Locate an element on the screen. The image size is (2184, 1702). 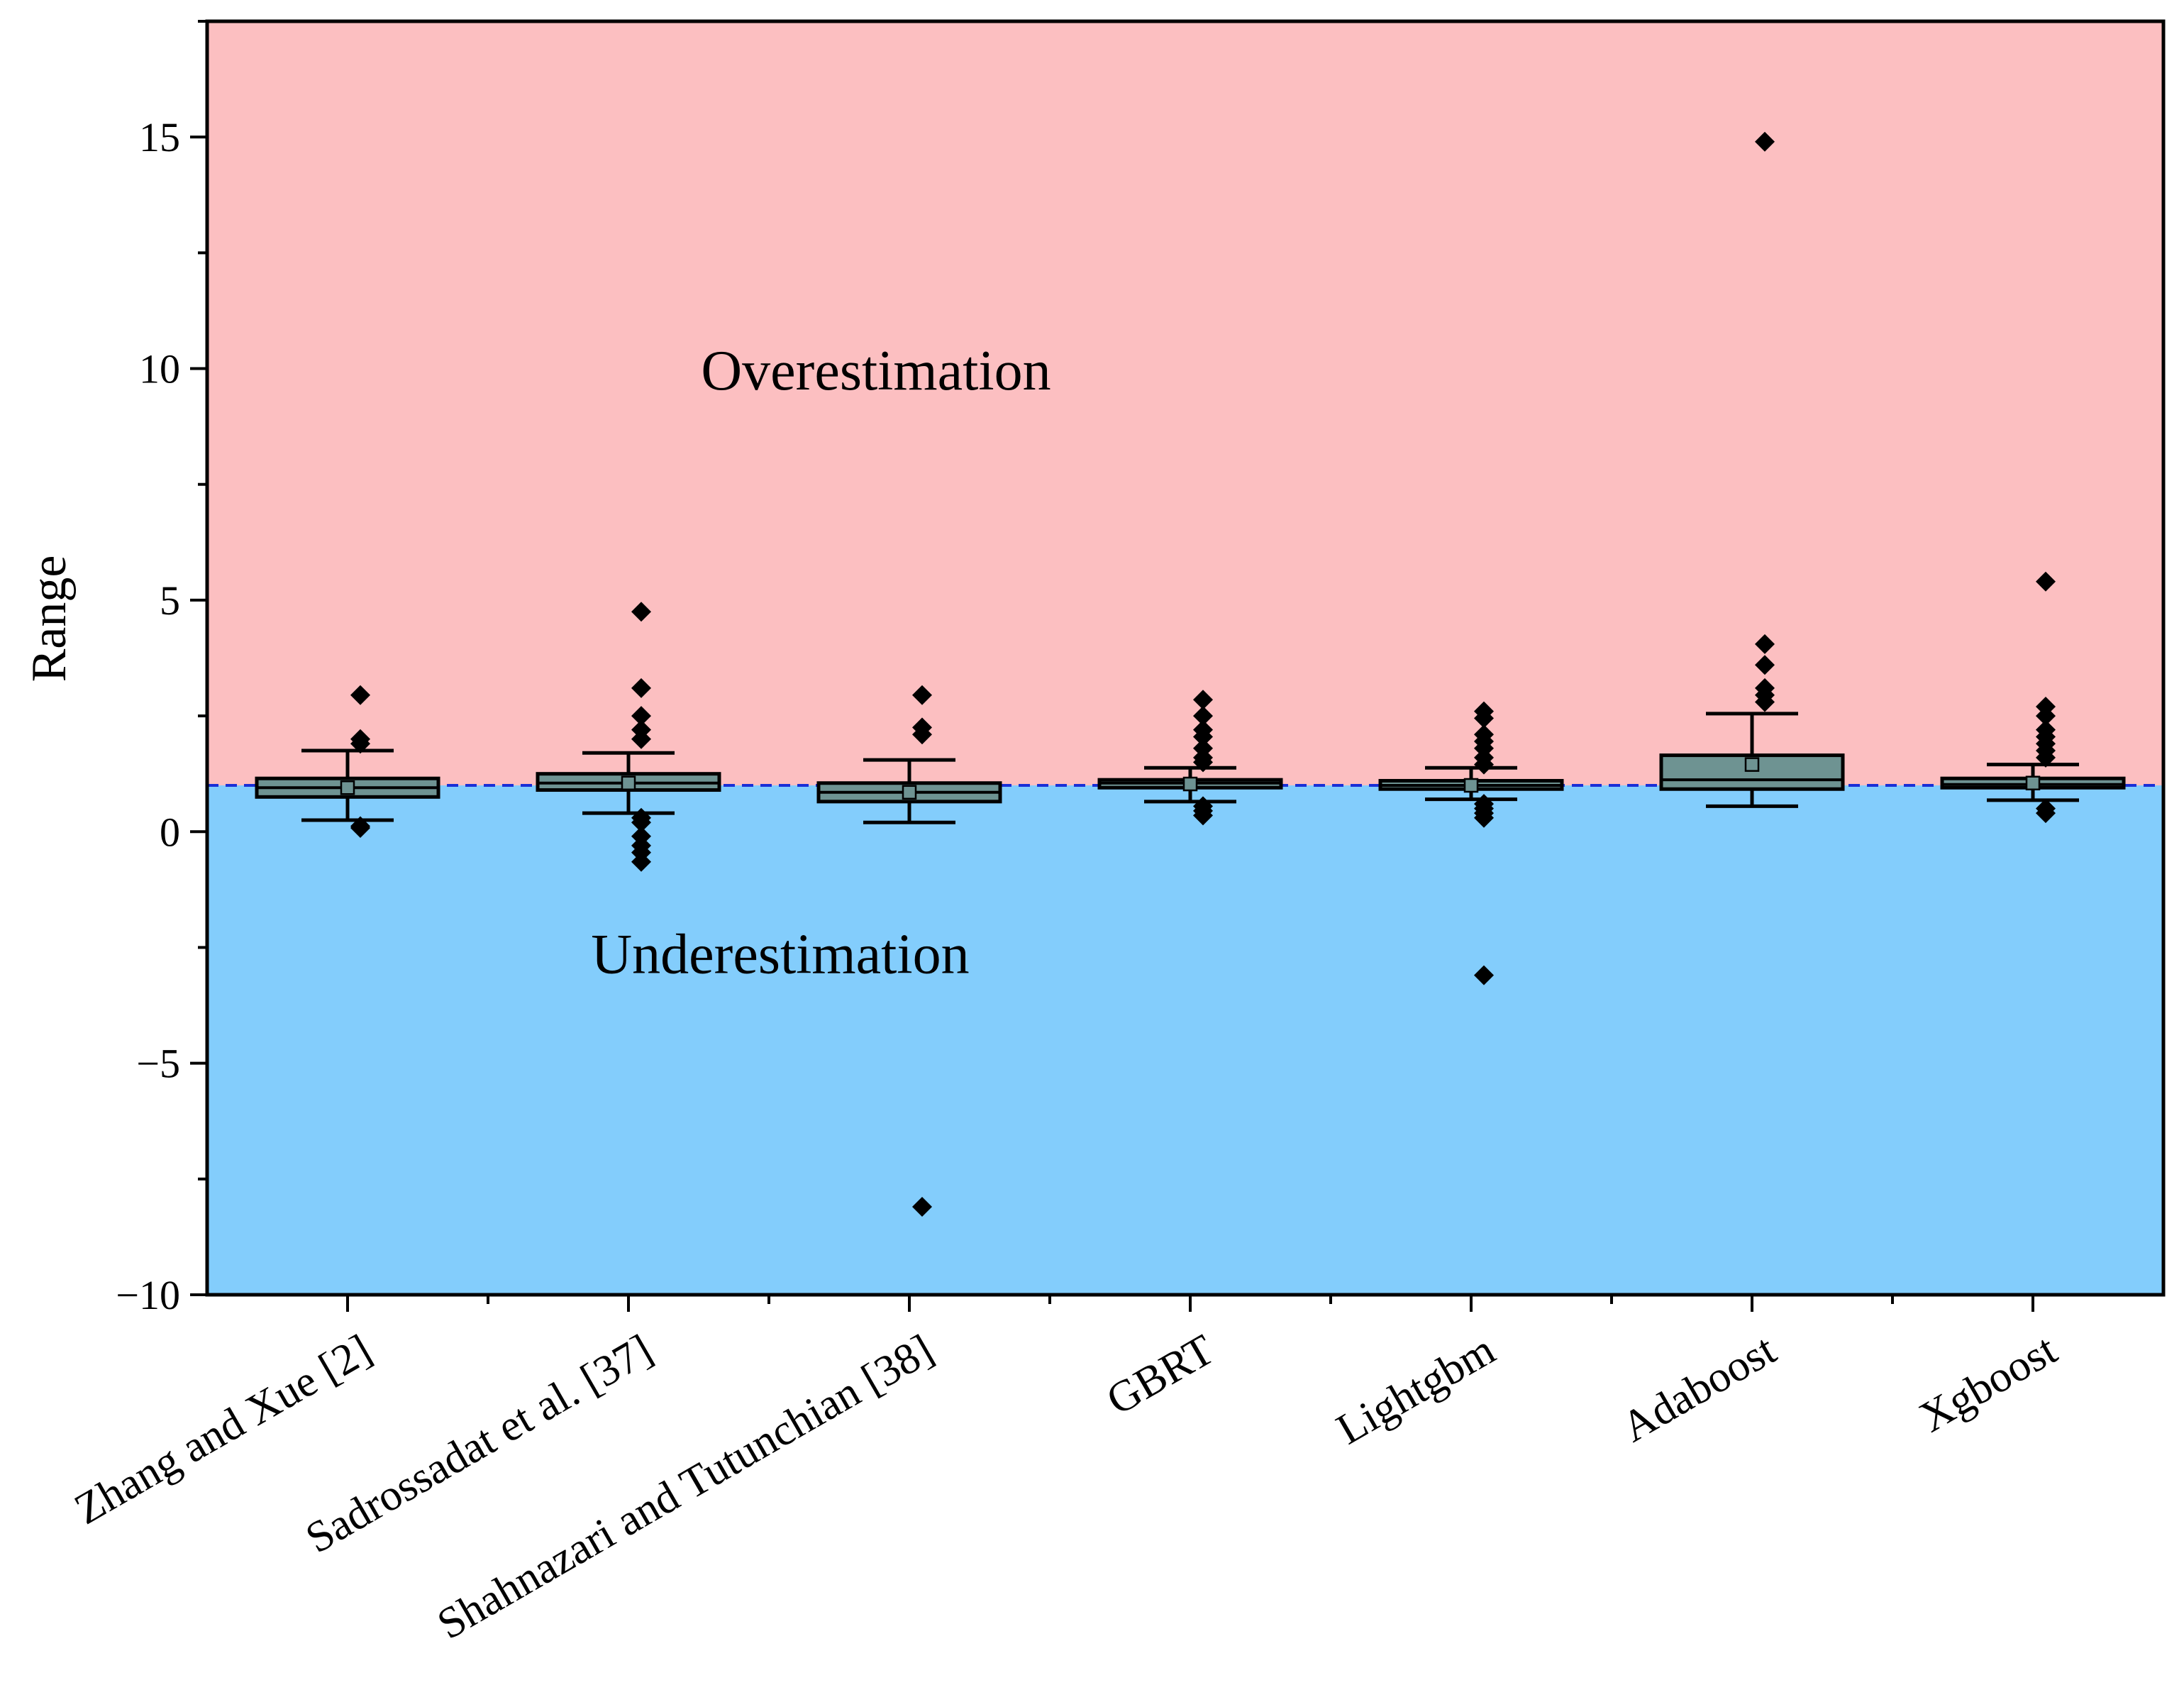
y-tick-label: −10 is located at coordinates (148, 1295).